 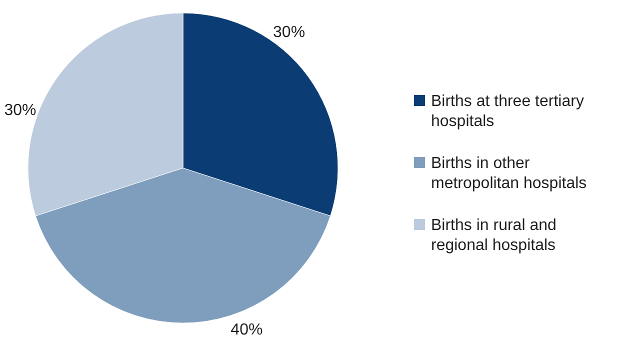 What do you see at coordinates (509, 173) in the screenshot?
I see `legend-label: Births in other metropolitan hospitals` at bounding box center [509, 173].